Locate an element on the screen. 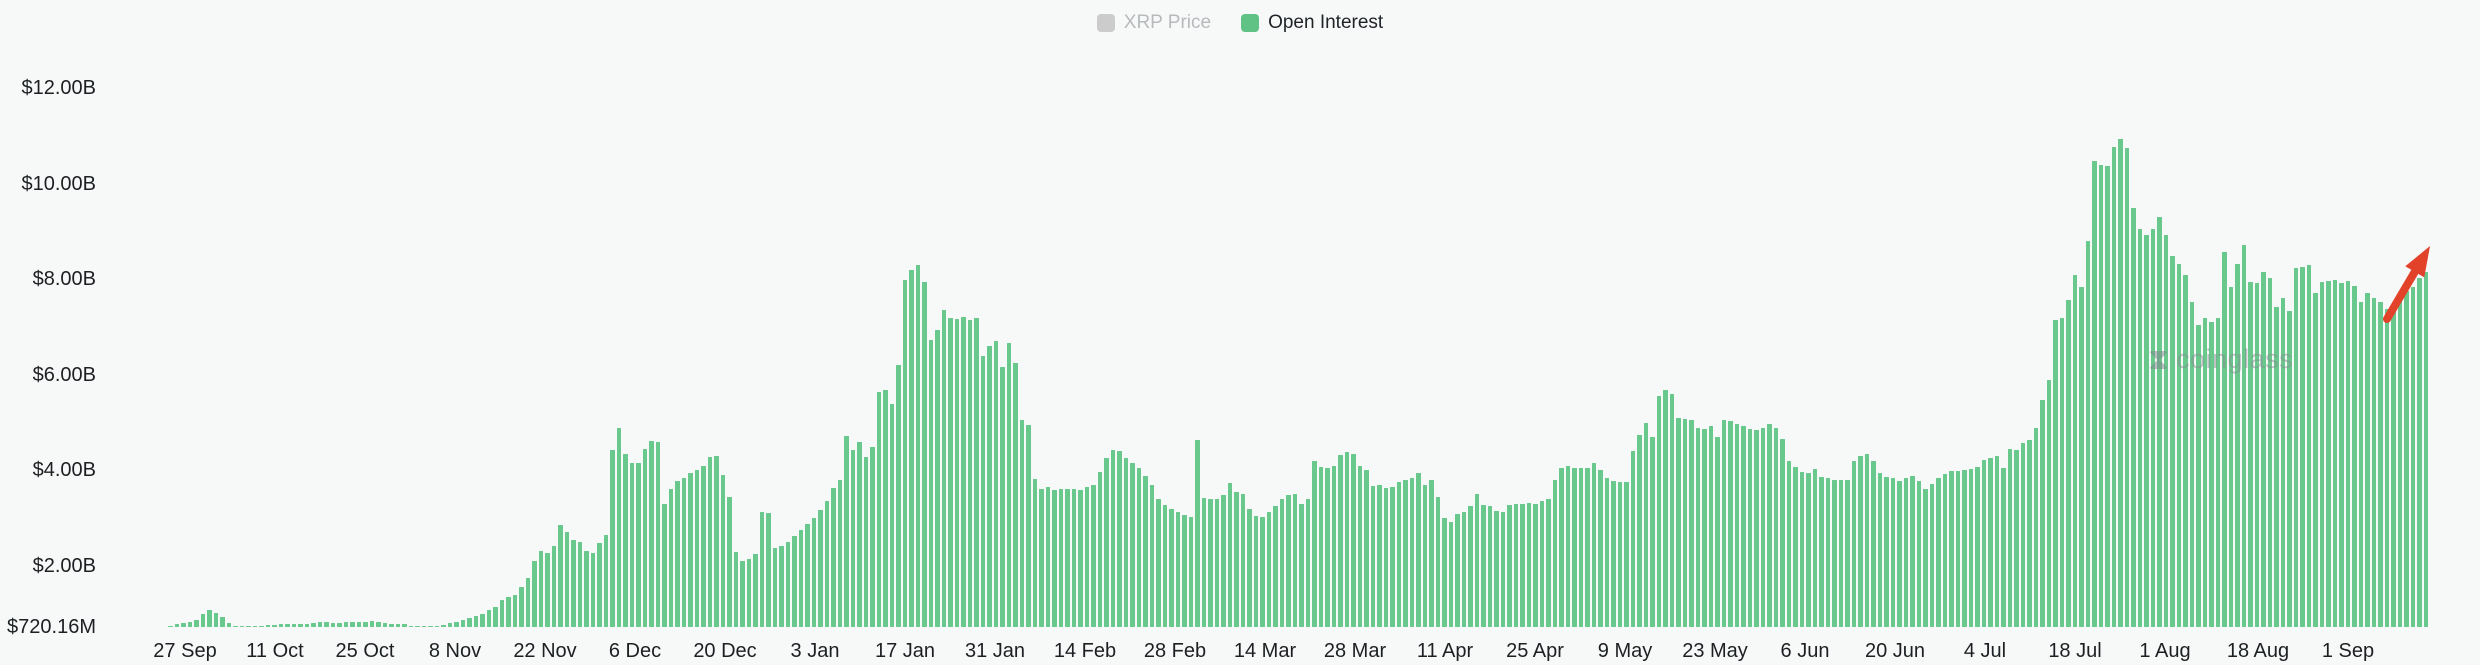 This screenshot has height=665, width=2480. legend-item-open-interest: Open Interest is located at coordinates (1312, 23).